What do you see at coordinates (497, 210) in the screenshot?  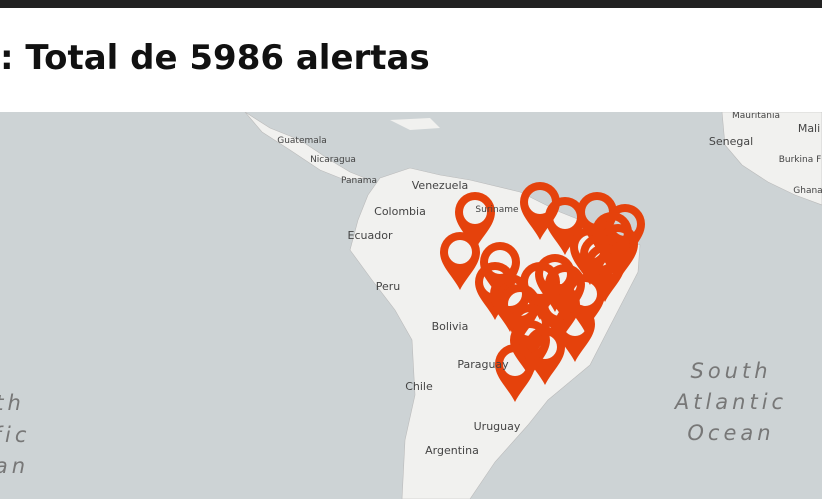 I see `place-label: Suriname` at bounding box center [497, 210].